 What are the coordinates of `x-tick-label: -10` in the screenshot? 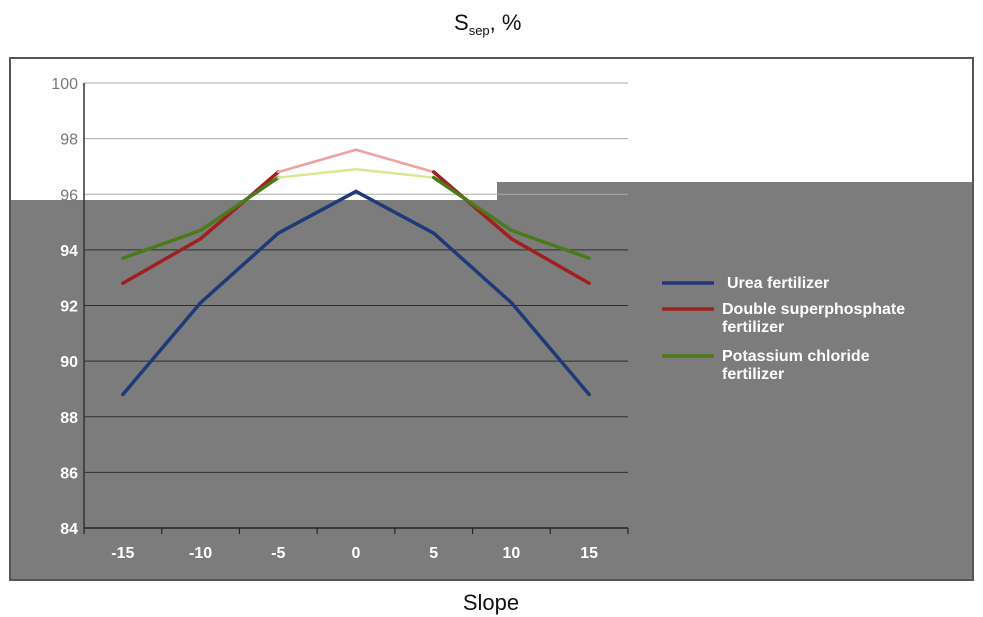 It's located at (200, 553).